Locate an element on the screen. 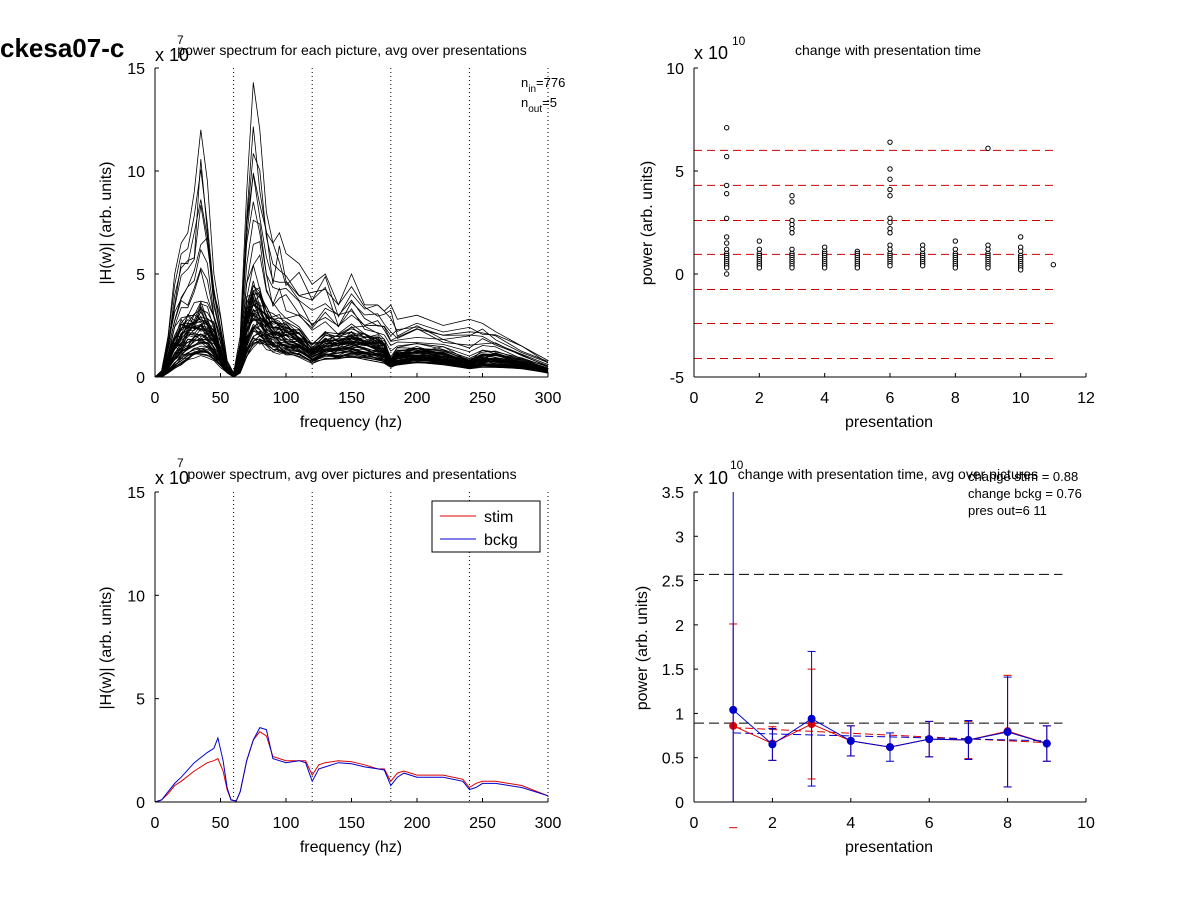 This screenshot has height=901, width=1200. n-in-annotation: nin=776 is located at coordinates (543, 85).